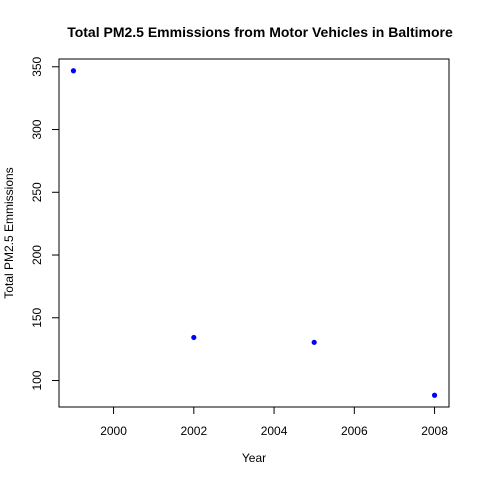 The width and height of the screenshot is (480, 480). What do you see at coordinates (45, 223) in the screenshot?
I see `y-axis: 100 150 200 250 300 350` at bounding box center [45, 223].